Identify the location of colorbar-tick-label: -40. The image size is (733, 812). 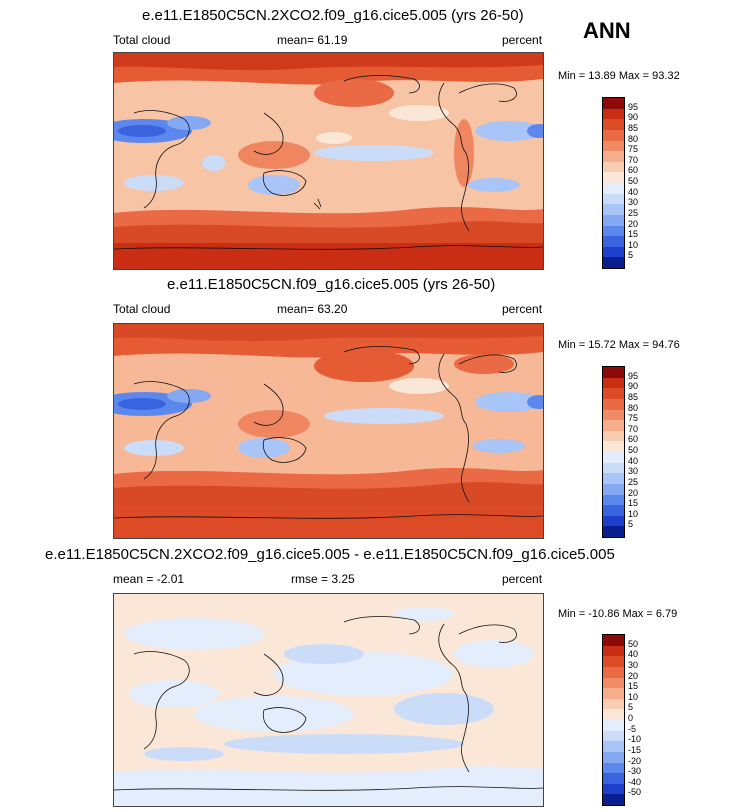
(635, 781).